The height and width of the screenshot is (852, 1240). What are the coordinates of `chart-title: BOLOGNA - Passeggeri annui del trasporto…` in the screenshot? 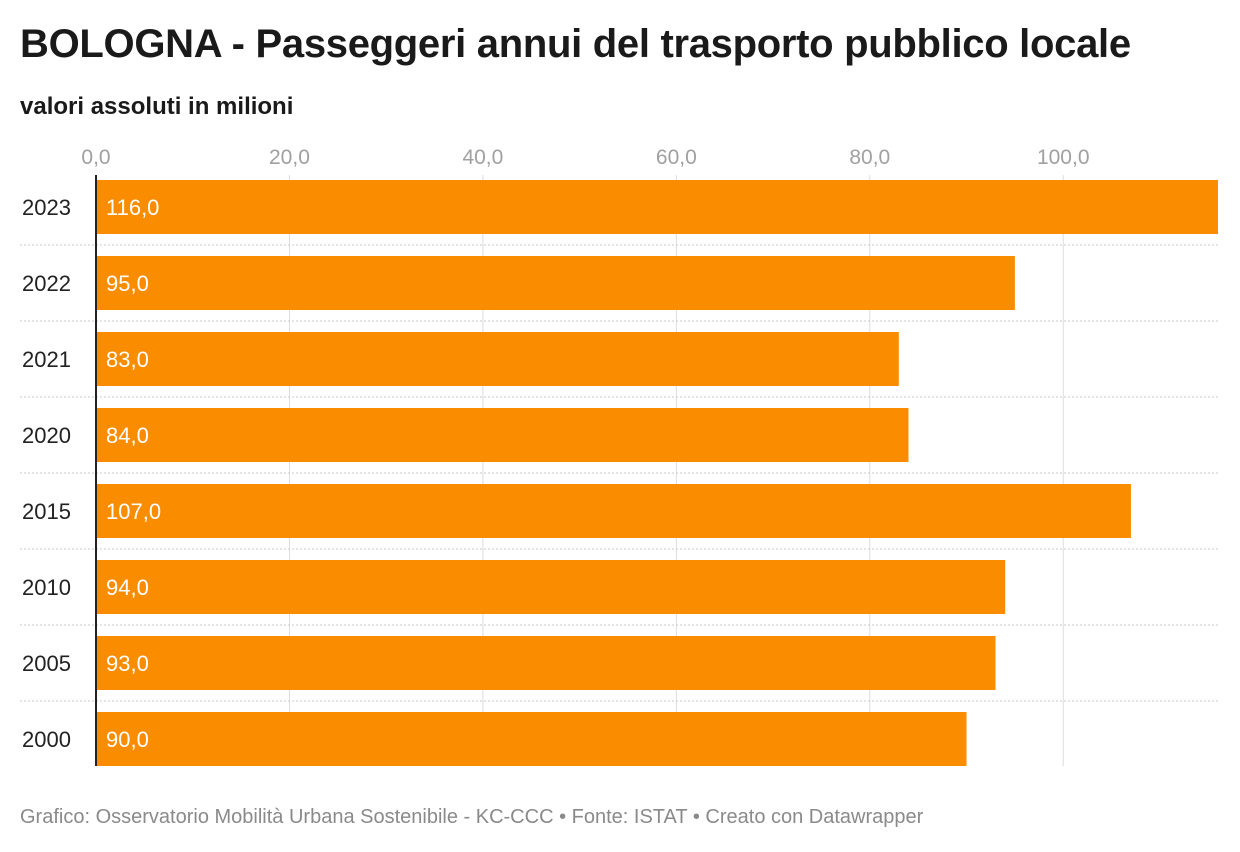 It's located at (575, 44).